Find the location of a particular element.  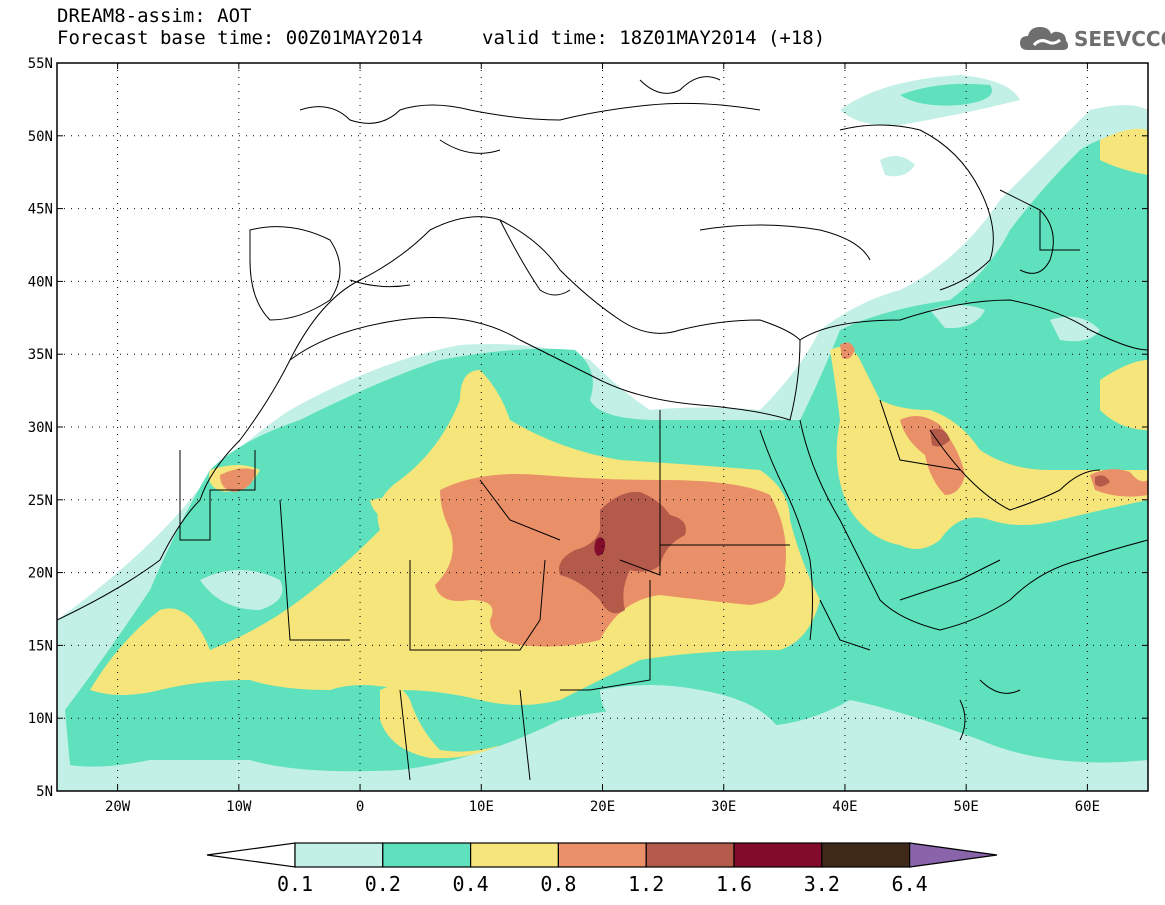

lat-tick-label: 50N is located at coordinates (40, 137).